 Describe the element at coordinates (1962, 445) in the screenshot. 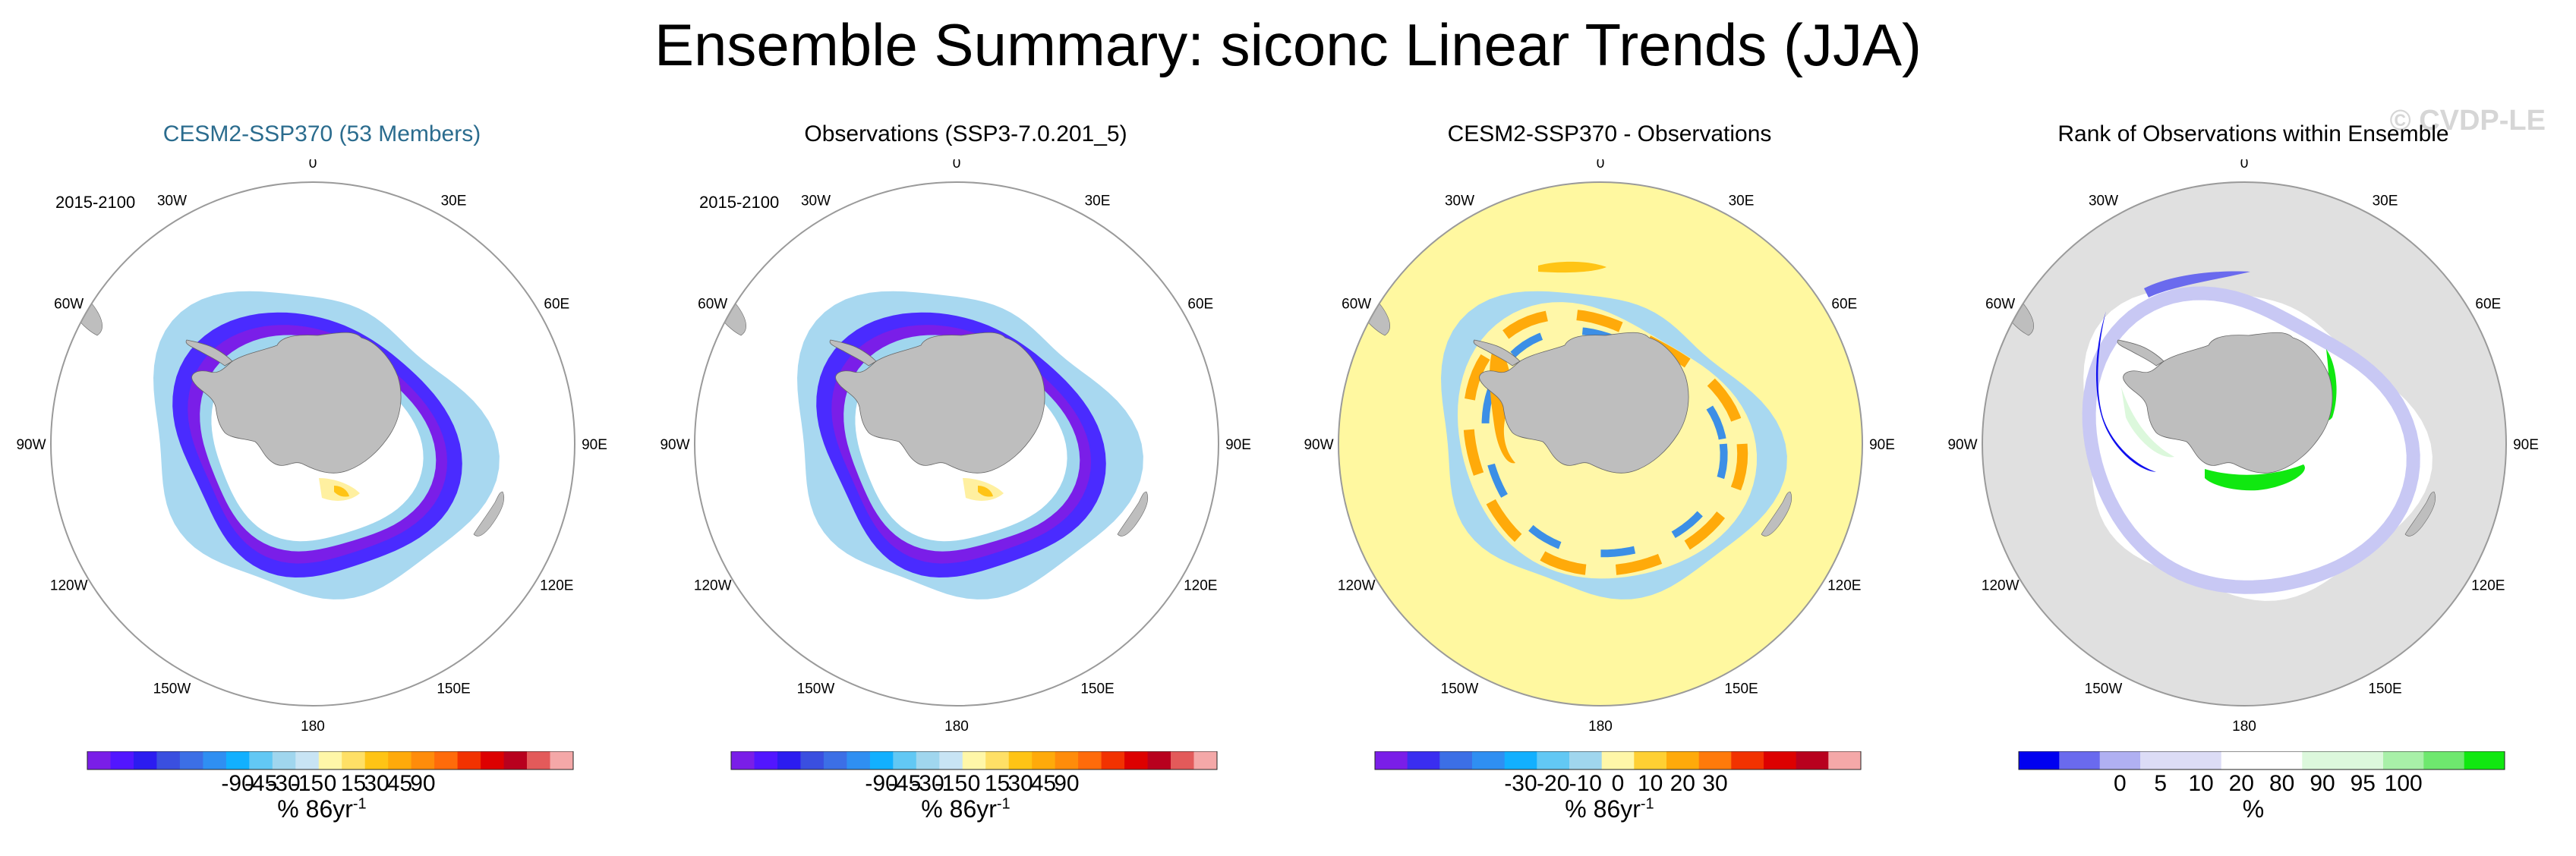

I see `longitude-label: 90W` at that location.